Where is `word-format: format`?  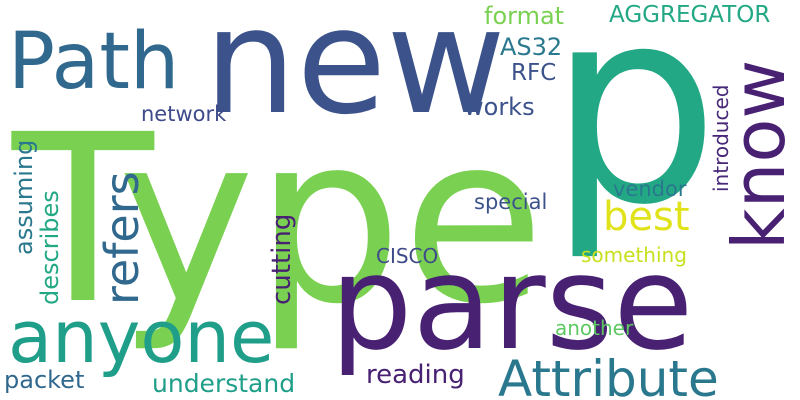 word-format: format is located at coordinates (524, 16).